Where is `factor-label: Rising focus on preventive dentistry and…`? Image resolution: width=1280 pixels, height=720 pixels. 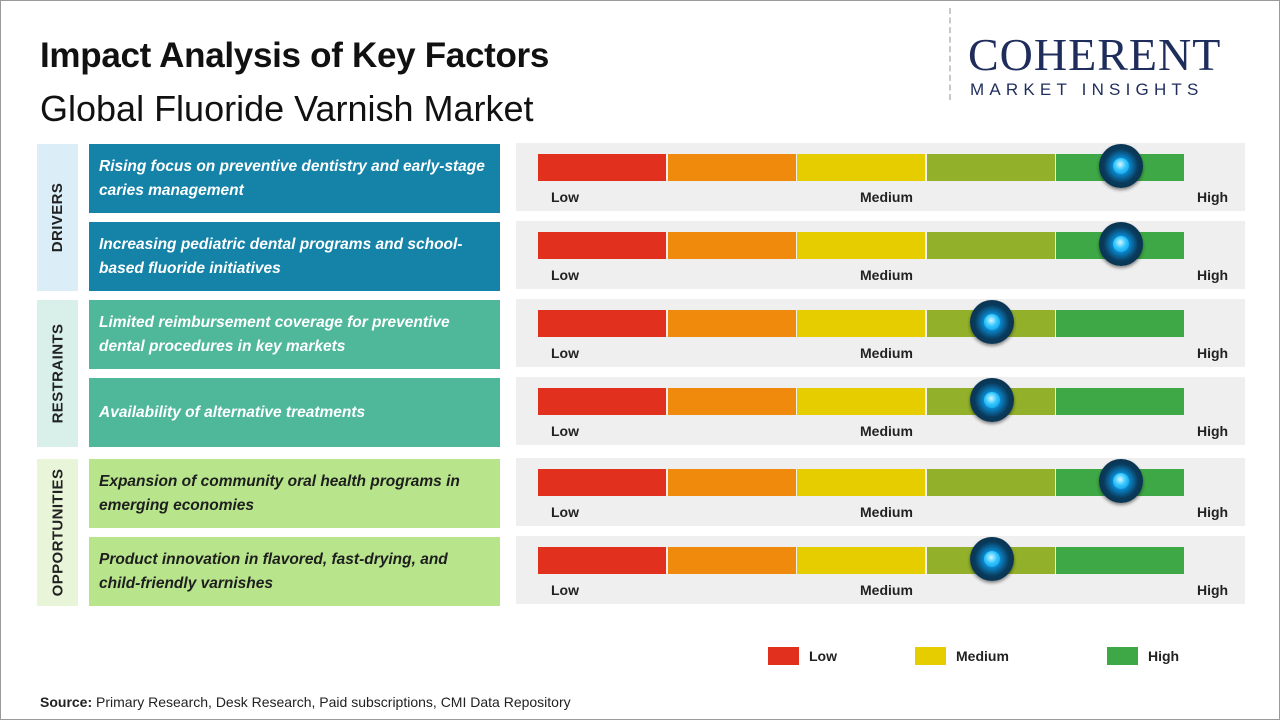
factor-label: Rising focus on preventive dentistry and… is located at coordinates (294, 178).